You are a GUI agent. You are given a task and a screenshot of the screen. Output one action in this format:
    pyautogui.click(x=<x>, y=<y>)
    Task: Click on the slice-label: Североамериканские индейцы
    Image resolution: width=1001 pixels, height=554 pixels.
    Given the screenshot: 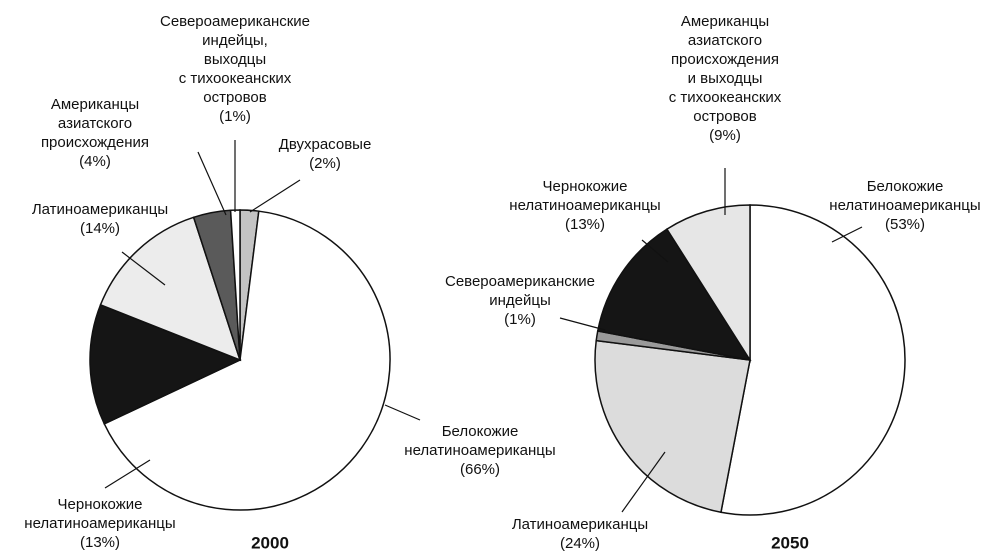 What is the action you would take?
    pyautogui.click(x=520, y=291)
    